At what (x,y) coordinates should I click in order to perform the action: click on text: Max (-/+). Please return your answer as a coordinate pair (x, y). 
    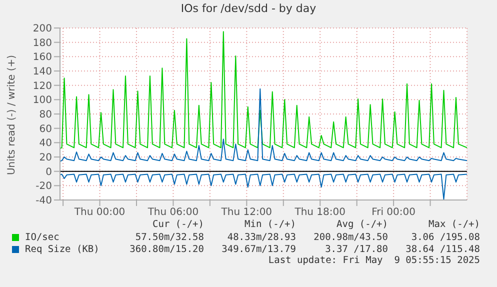
    Looking at the image, I should click on (454, 224).